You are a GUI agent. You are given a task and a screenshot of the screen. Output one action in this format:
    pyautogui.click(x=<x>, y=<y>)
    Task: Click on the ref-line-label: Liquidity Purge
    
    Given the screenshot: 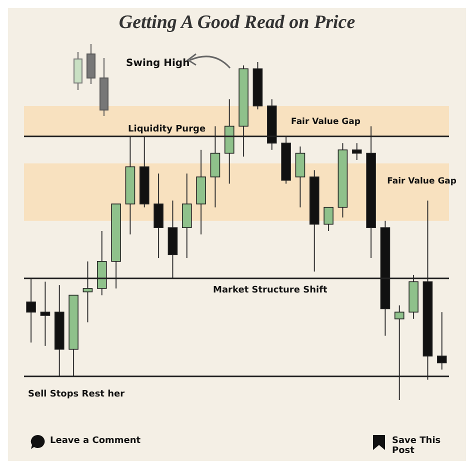 What is the action you would take?
    pyautogui.click(x=167, y=129)
    